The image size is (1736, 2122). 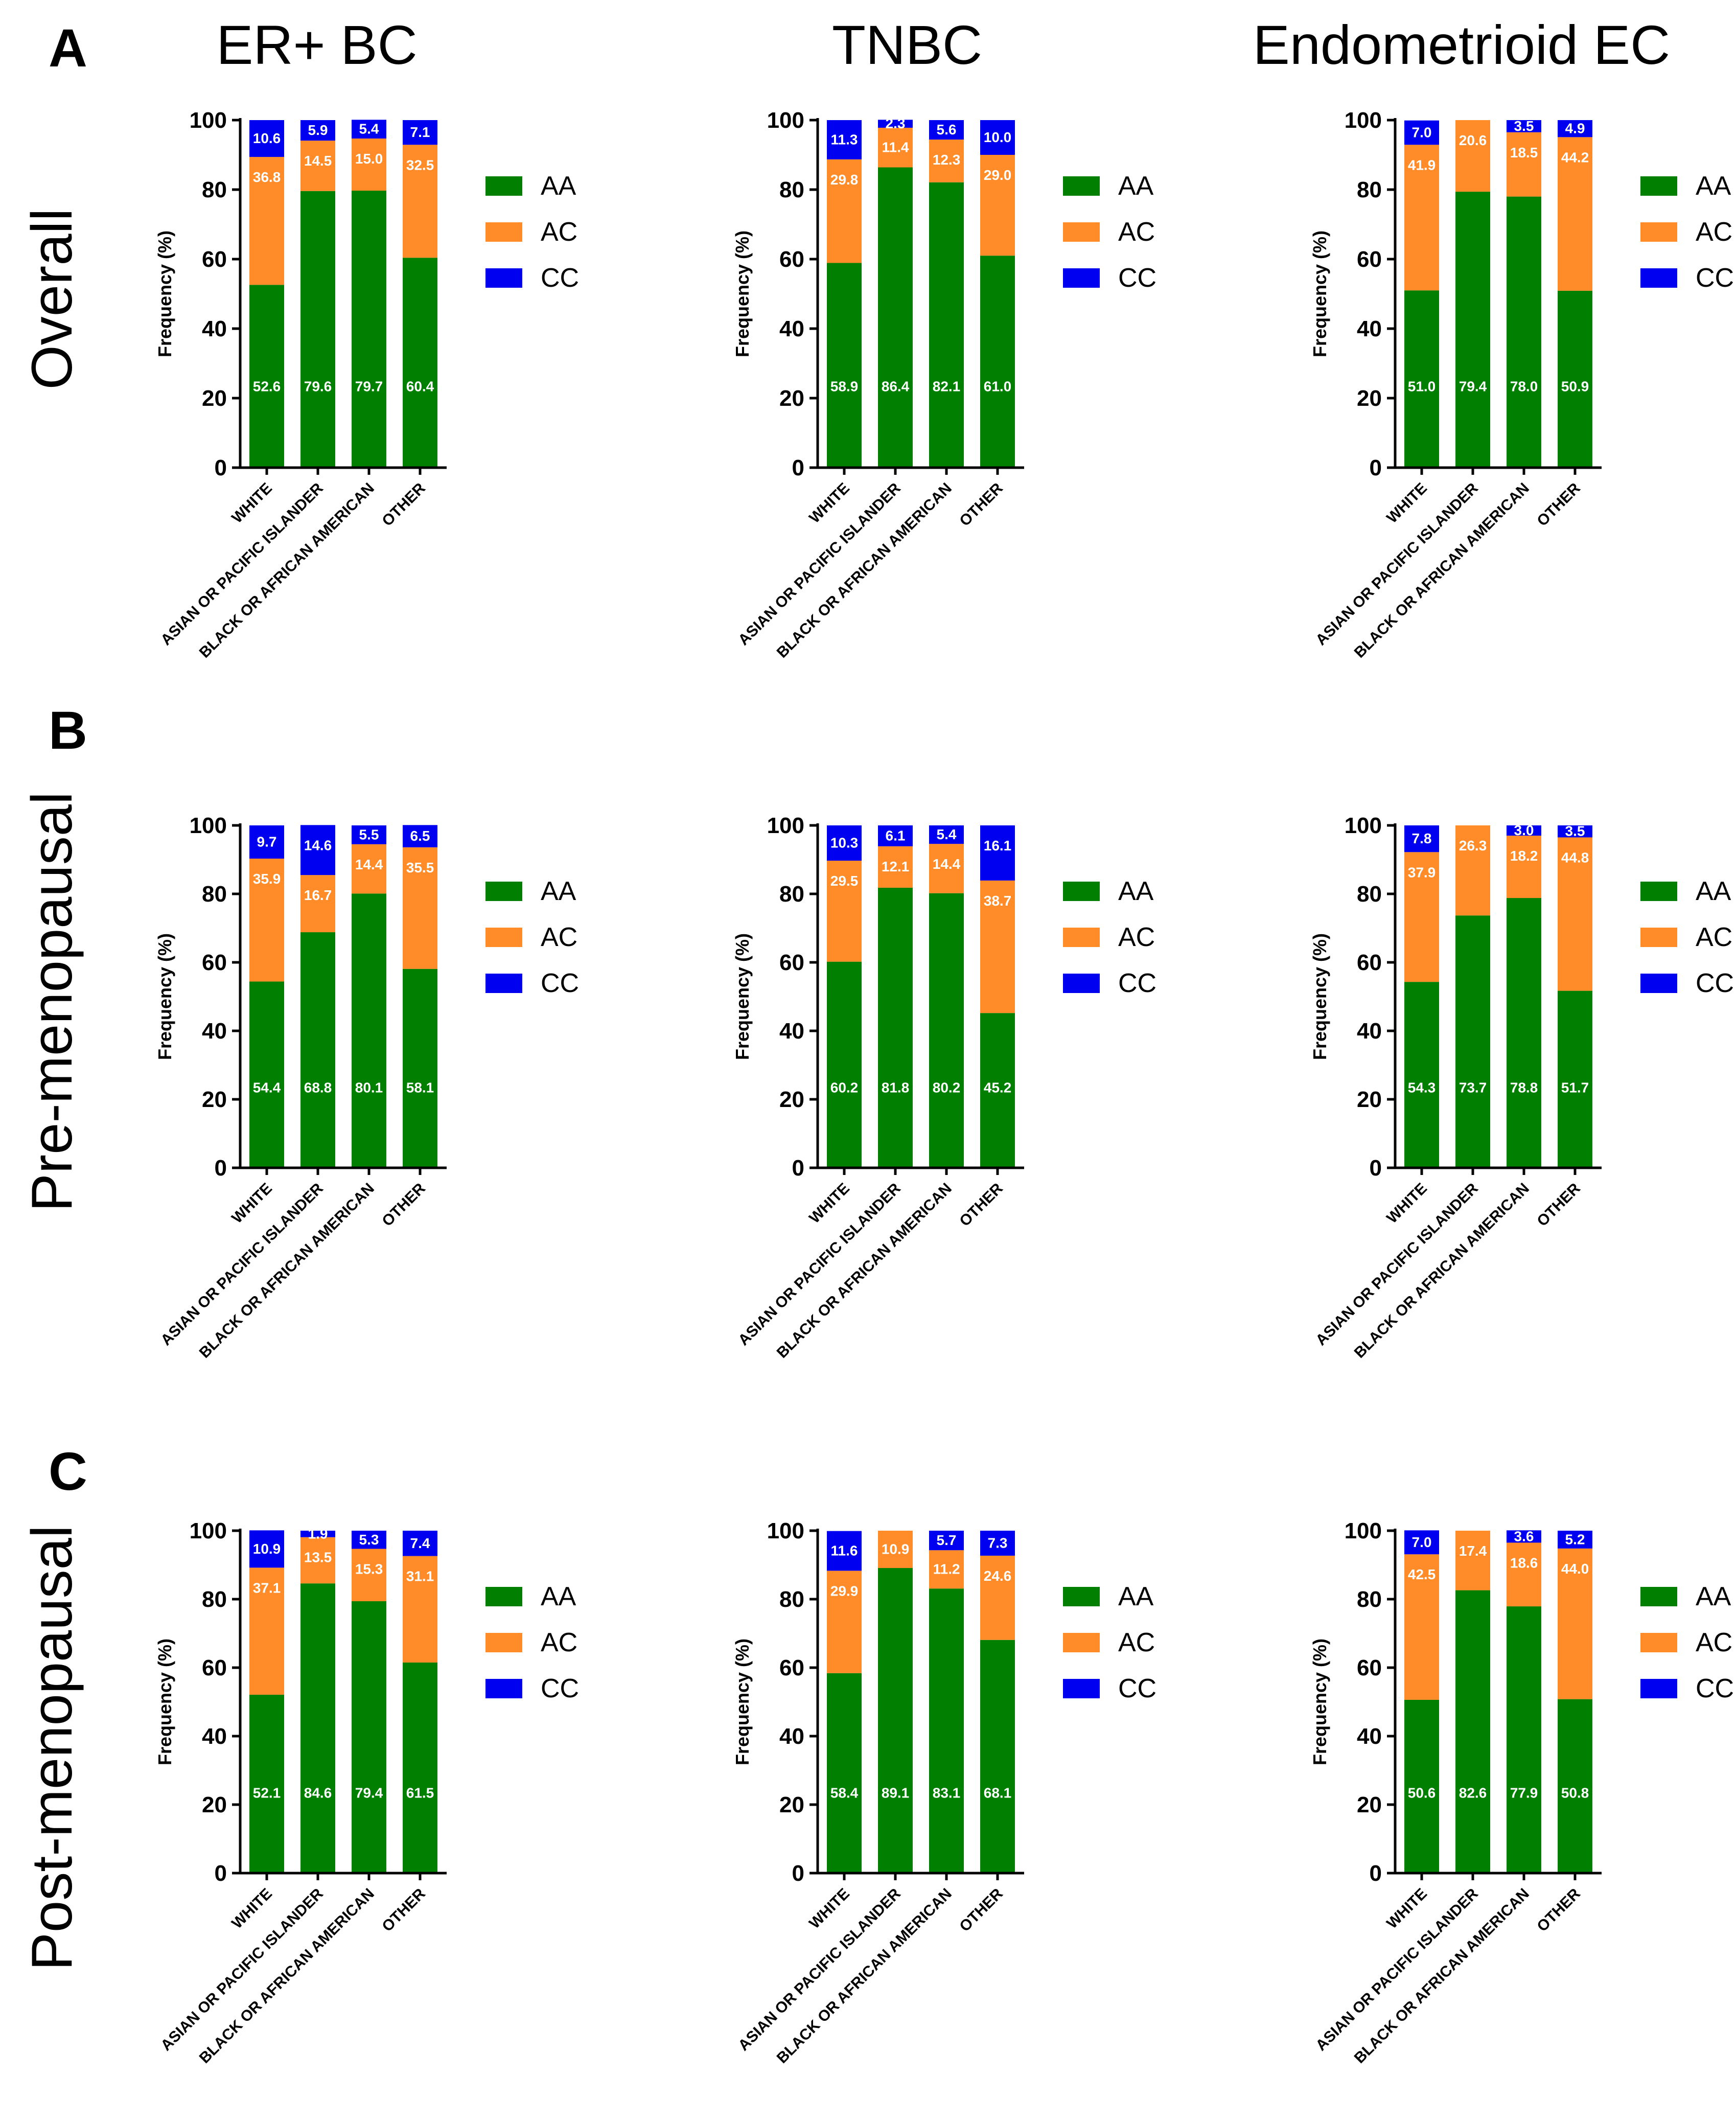 What do you see at coordinates (1422, 386) in the screenshot?
I see `chart-a-endometrioid-ec-label-white-aa: 51.0` at bounding box center [1422, 386].